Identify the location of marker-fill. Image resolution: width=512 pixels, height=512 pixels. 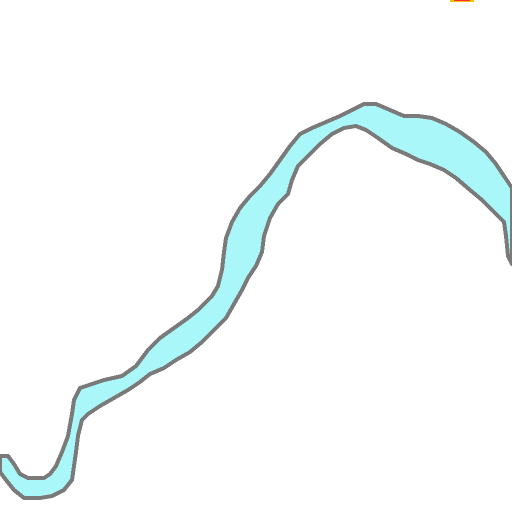
(462, 0).